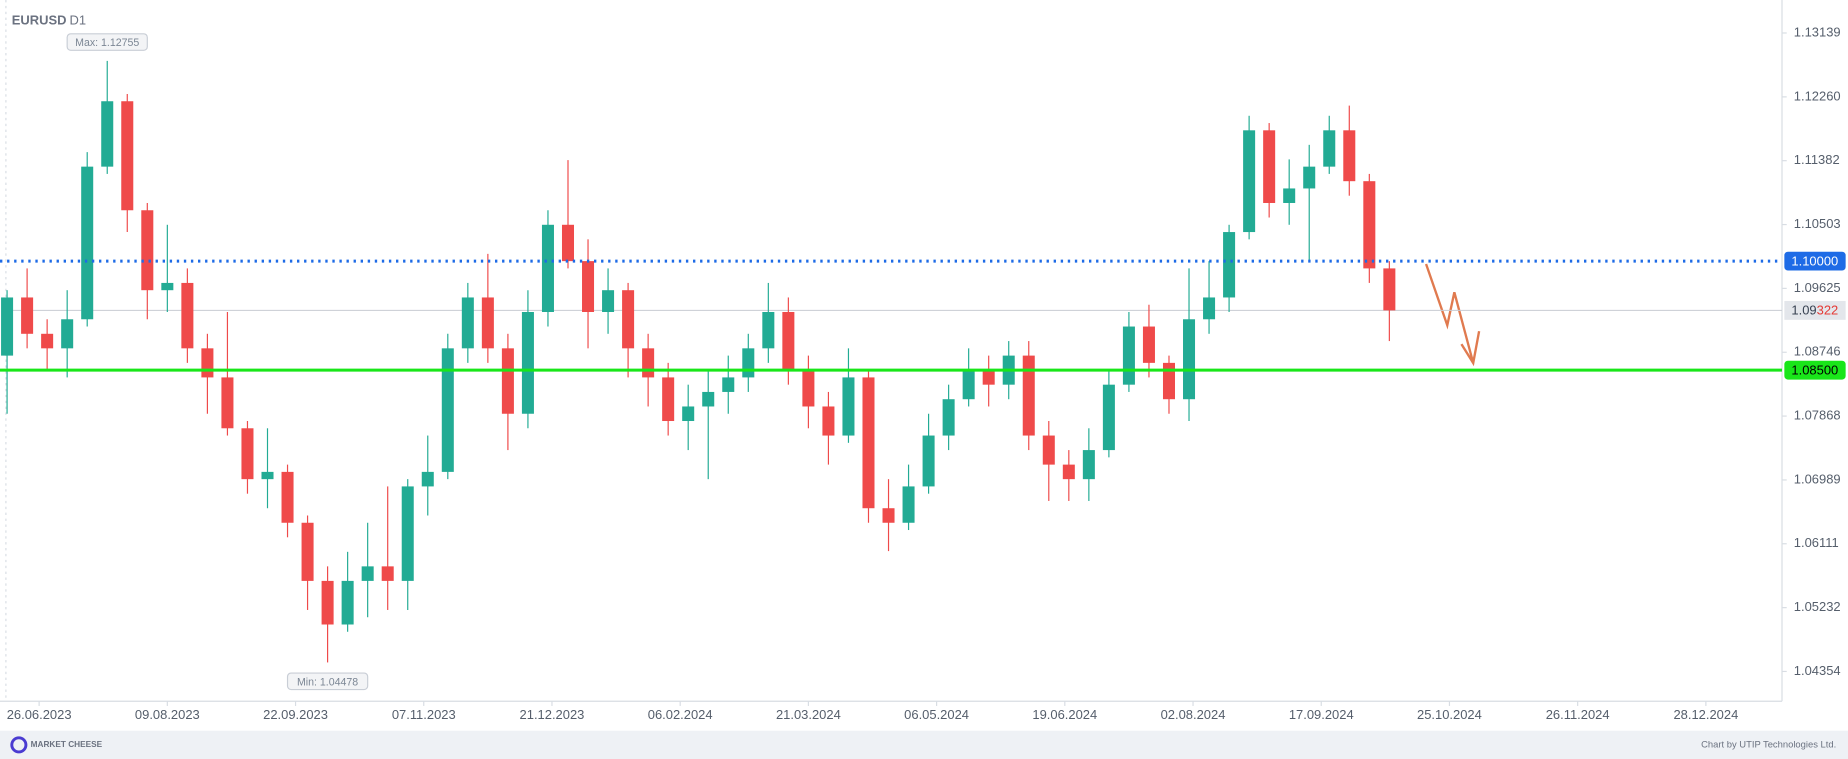  I want to click on last-price-label: 1.09322, so click(1814, 310).